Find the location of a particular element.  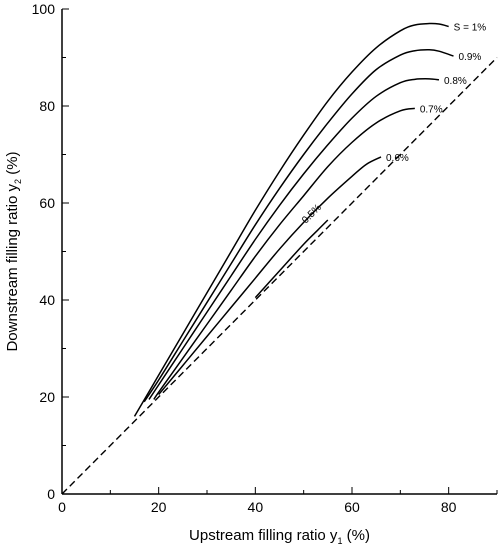

y-tick-label: 40 is located at coordinates (47, 300).